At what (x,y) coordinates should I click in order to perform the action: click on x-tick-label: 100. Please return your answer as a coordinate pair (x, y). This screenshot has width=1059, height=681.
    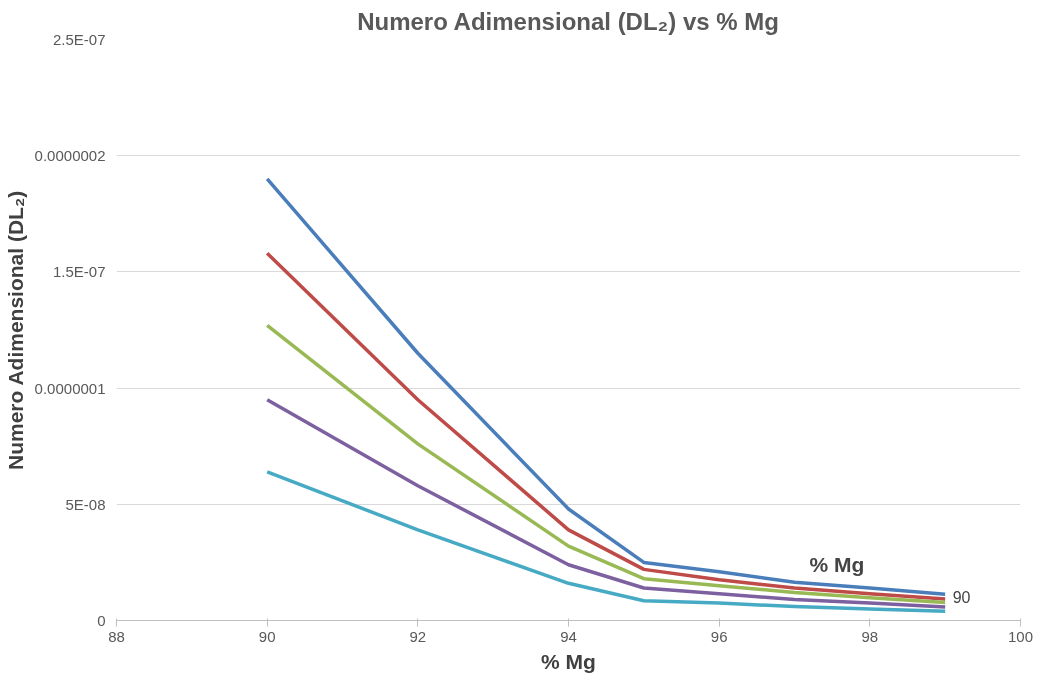
    Looking at the image, I should click on (1020, 636).